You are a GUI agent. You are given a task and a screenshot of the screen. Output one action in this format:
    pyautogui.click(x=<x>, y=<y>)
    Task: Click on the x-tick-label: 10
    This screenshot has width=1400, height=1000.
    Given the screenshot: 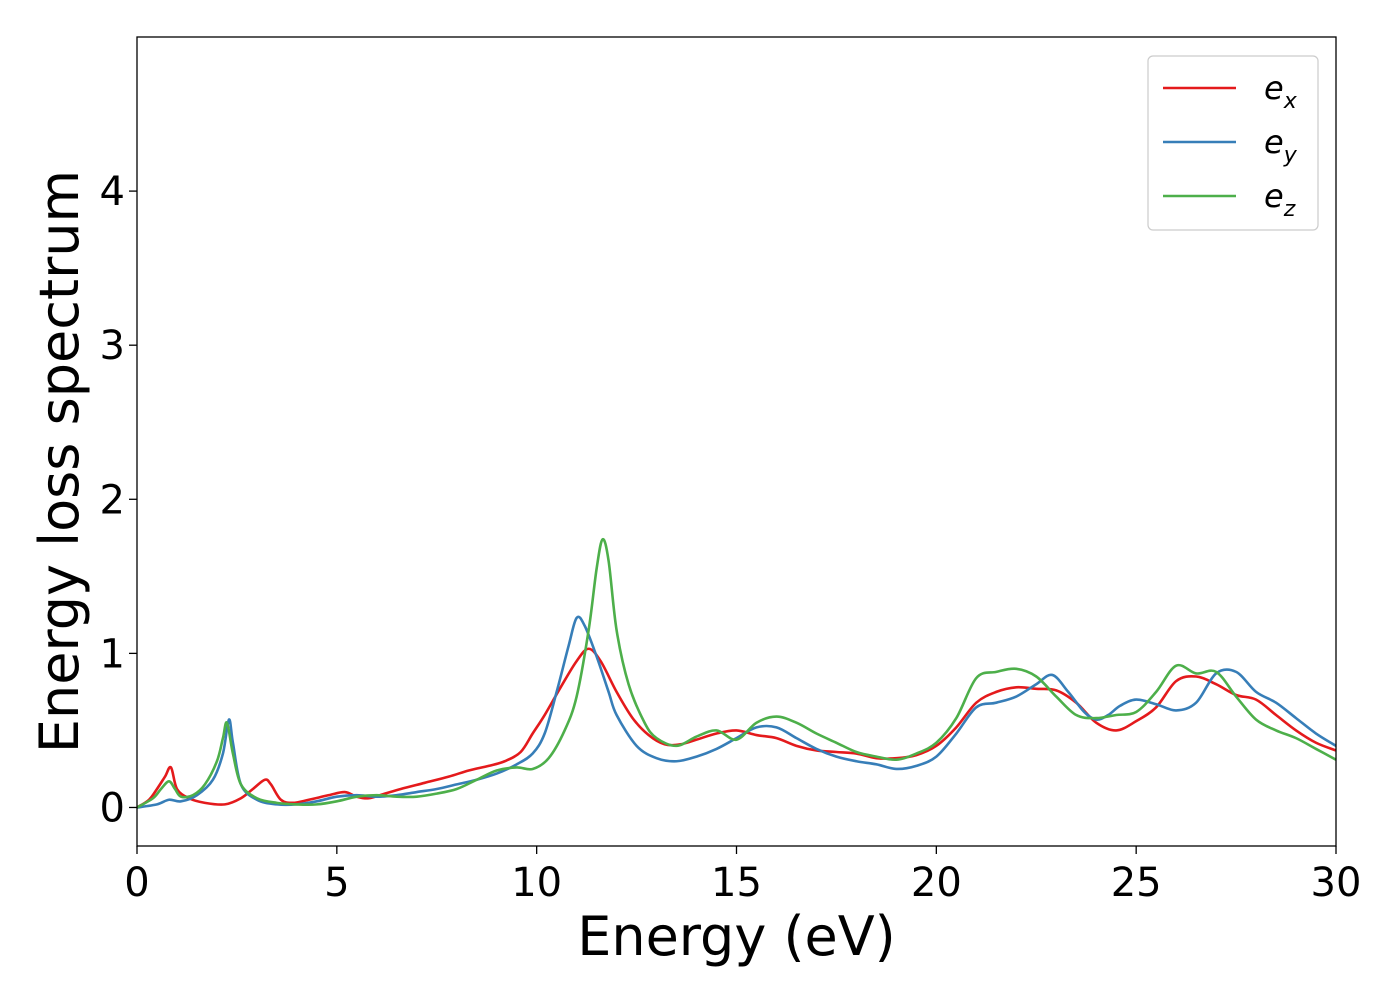 What is the action you would take?
    pyautogui.click(x=536, y=883)
    